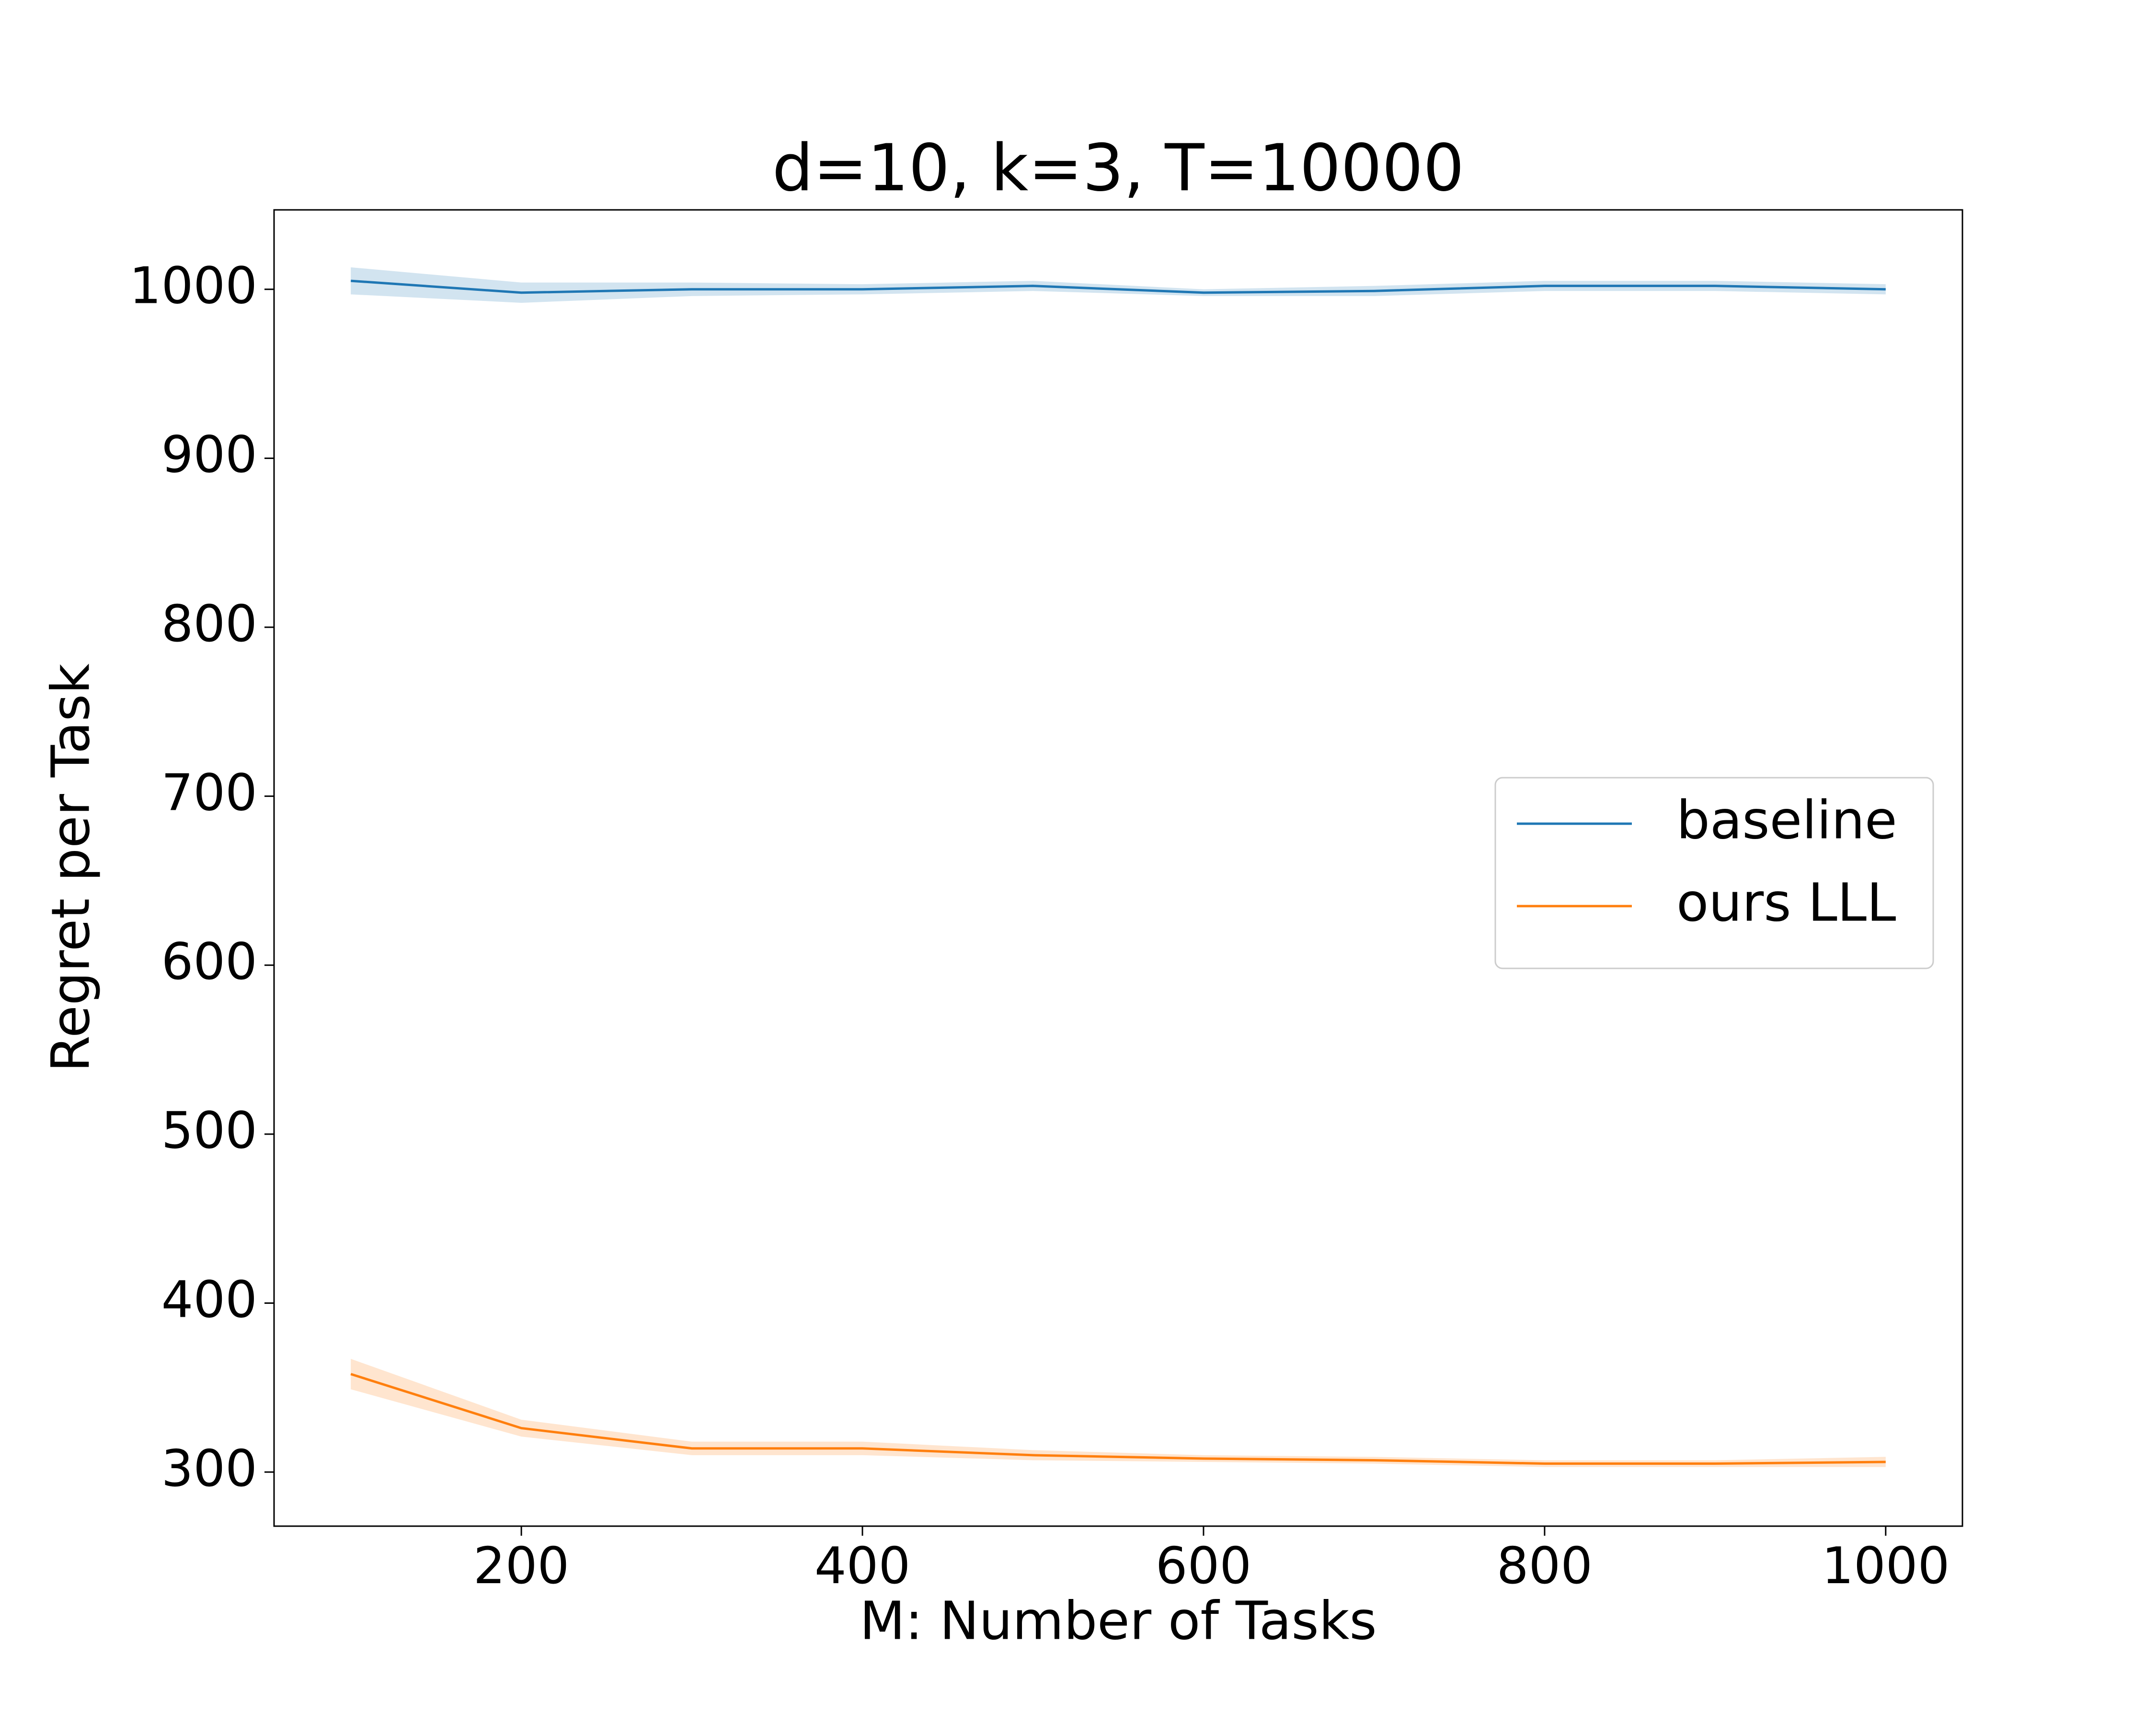 The image size is (2156, 1725). Describe the element at coordinates (209, 792) in the screenshot. I see `y-tick-label: 700` at that location.